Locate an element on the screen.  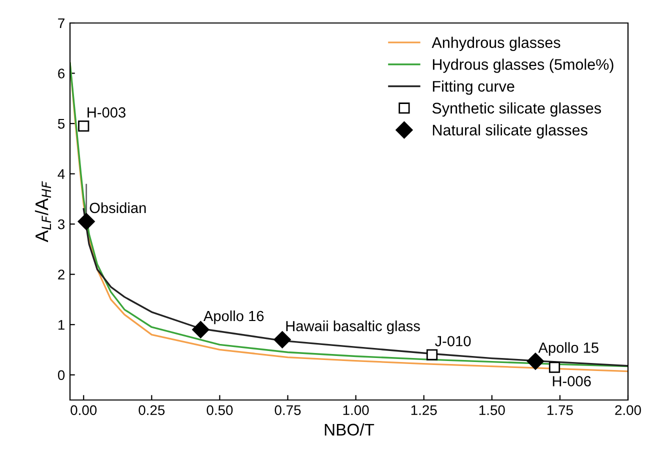
x-tick-label: 2.00 is located at coordinates (628, 410).